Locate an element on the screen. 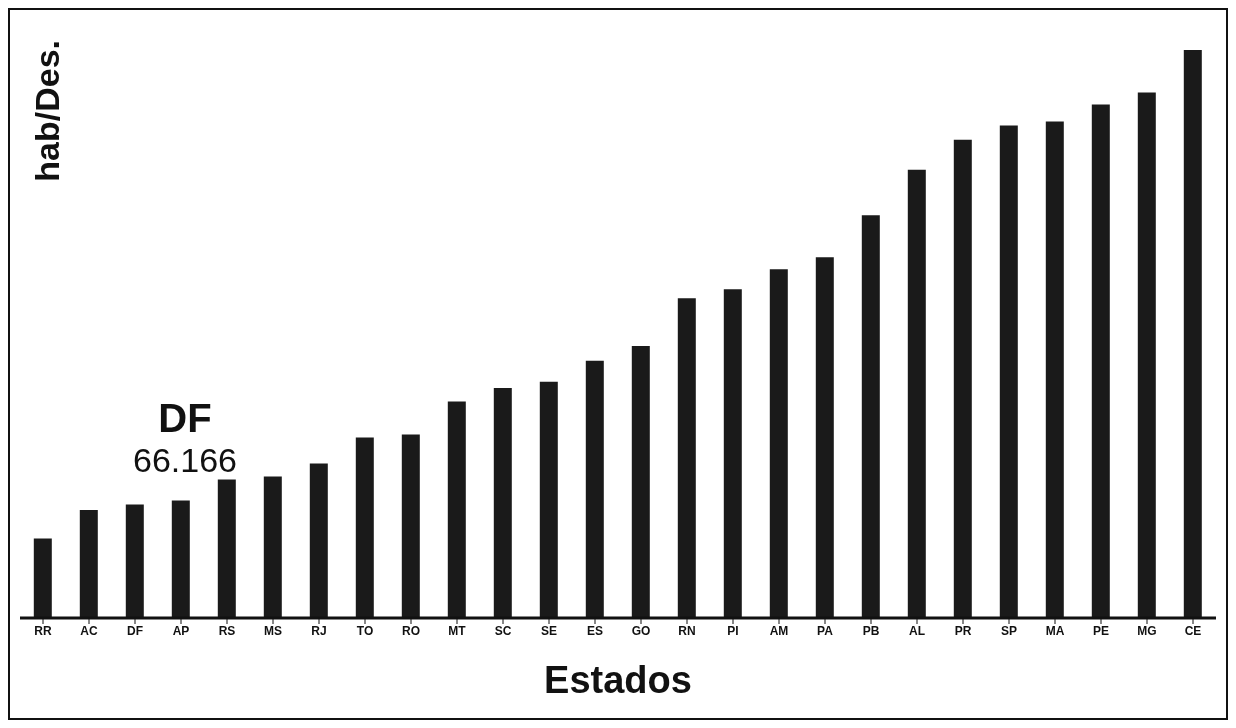 This screenshot has width=1236, height=728. x-tick-label: AC is located at coordinates (89, 630).